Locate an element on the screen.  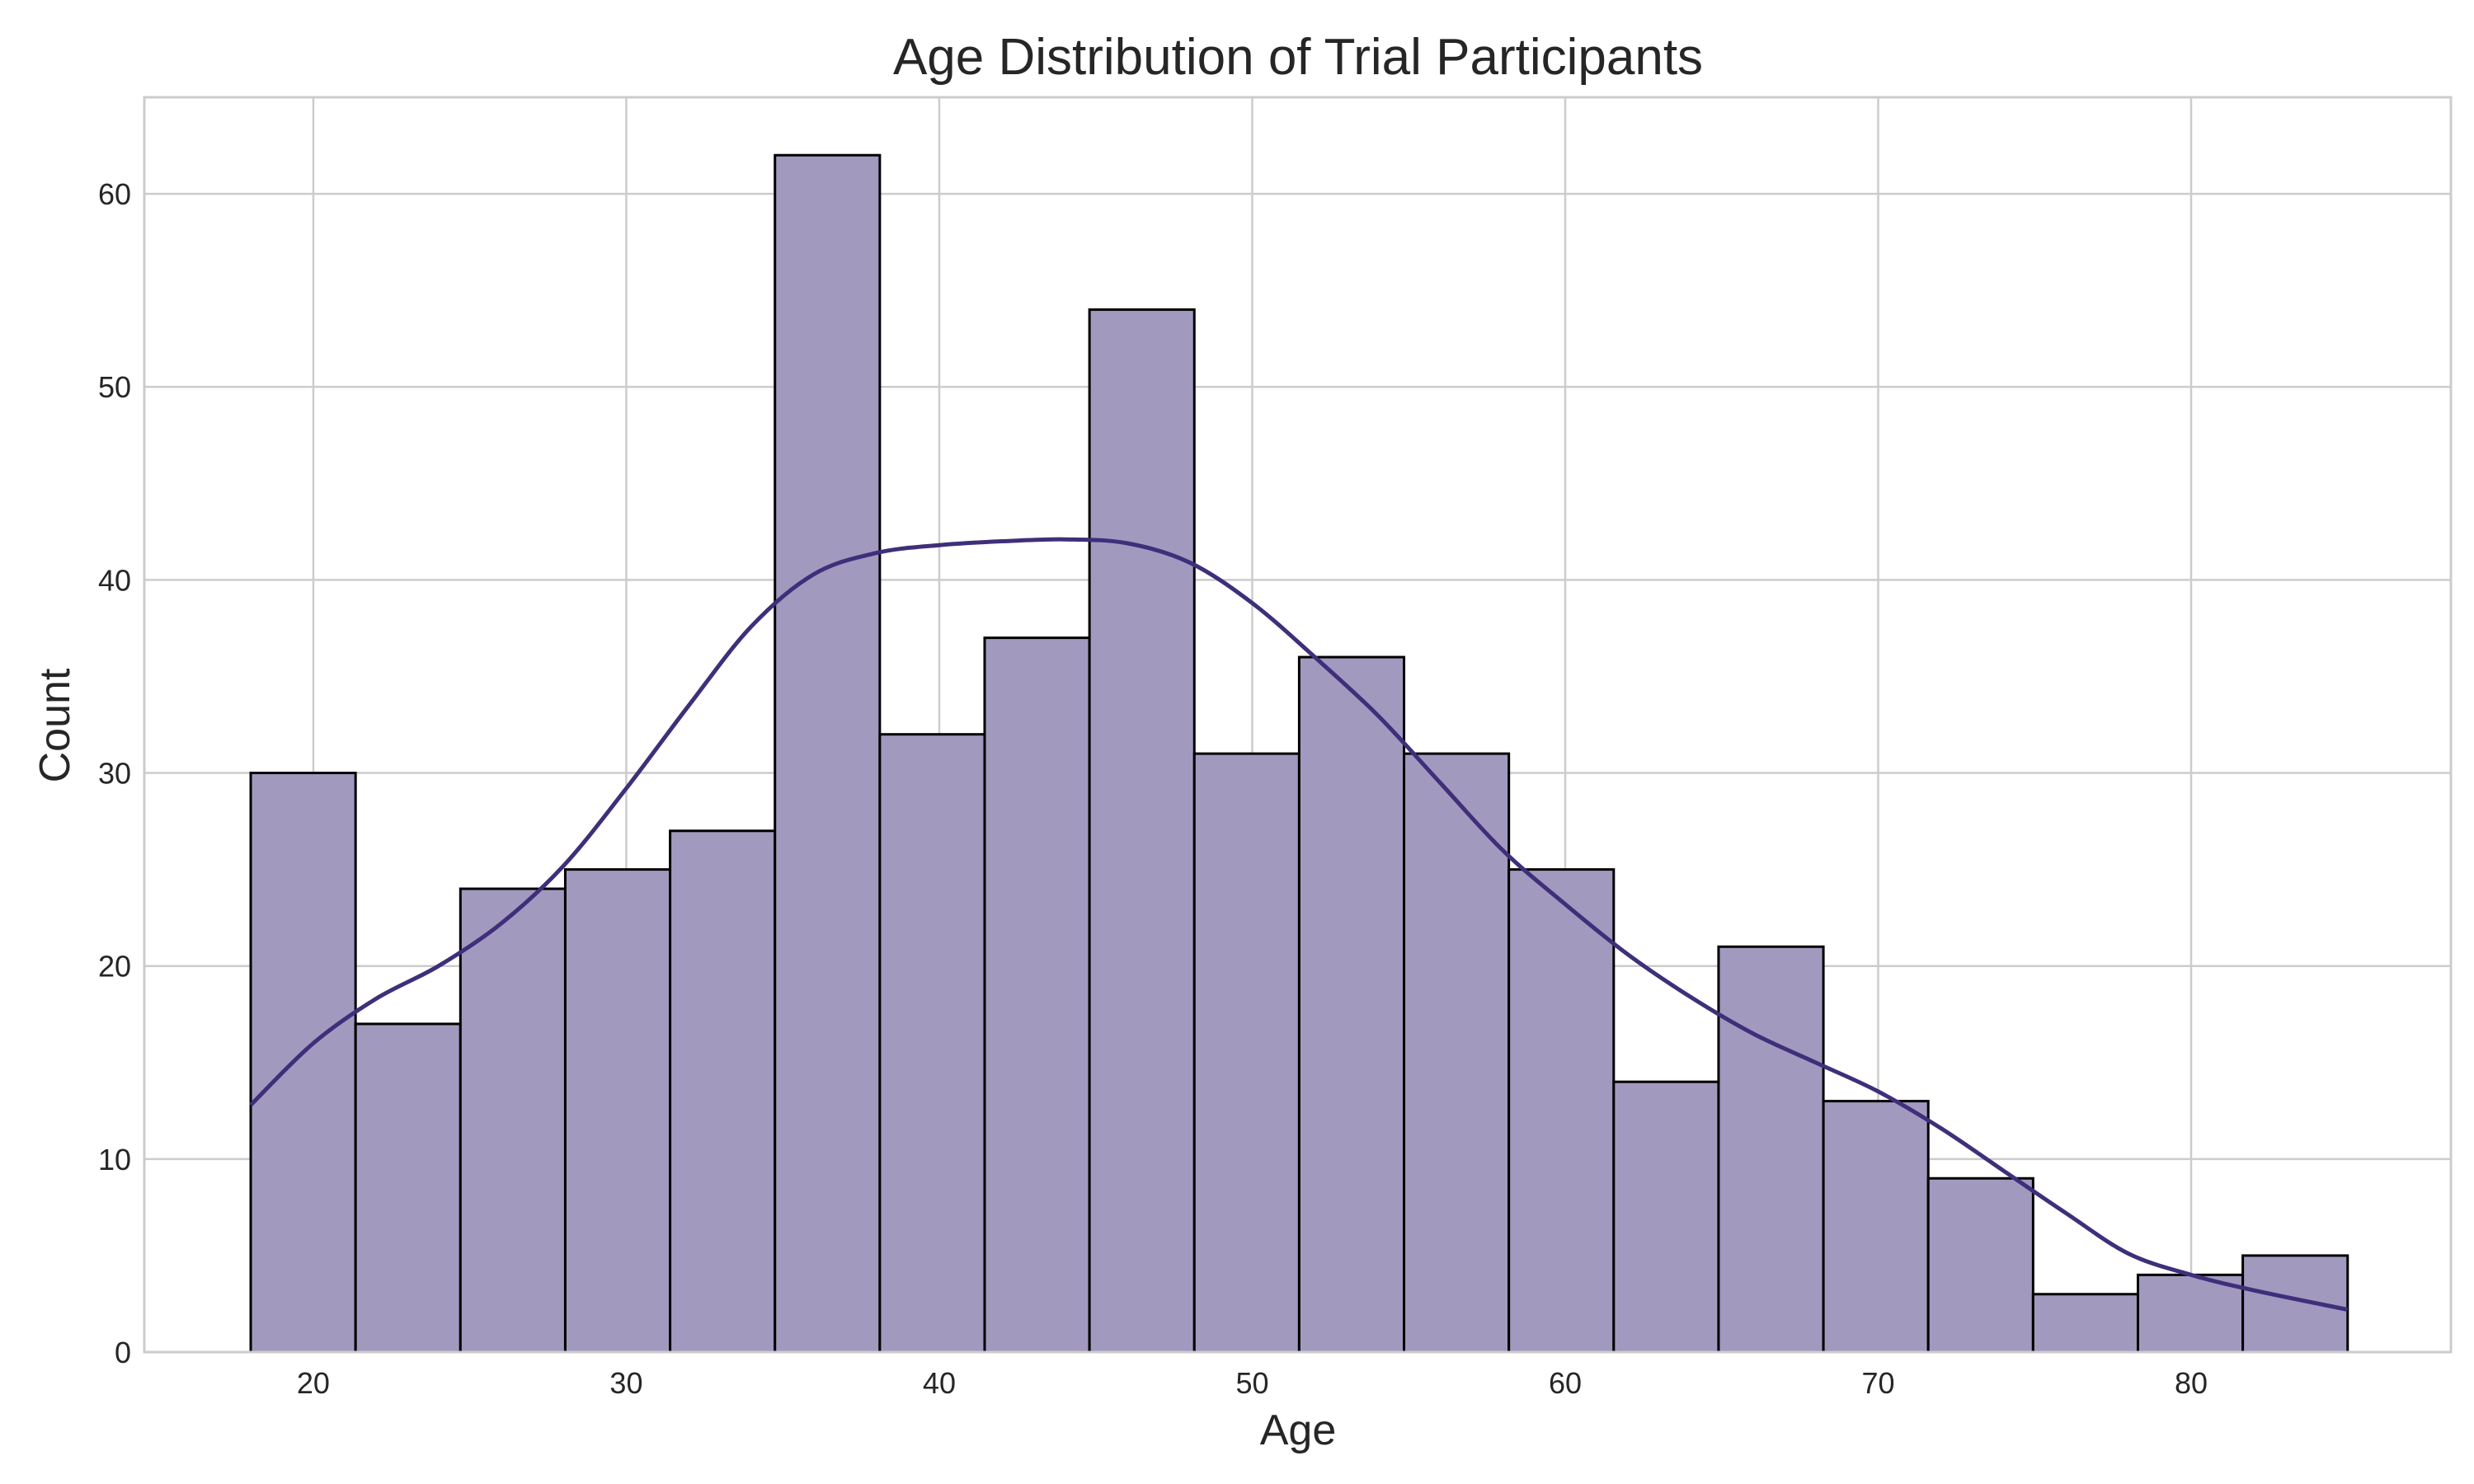
y-tick-label: 30 is located at coordinates (114, 774).